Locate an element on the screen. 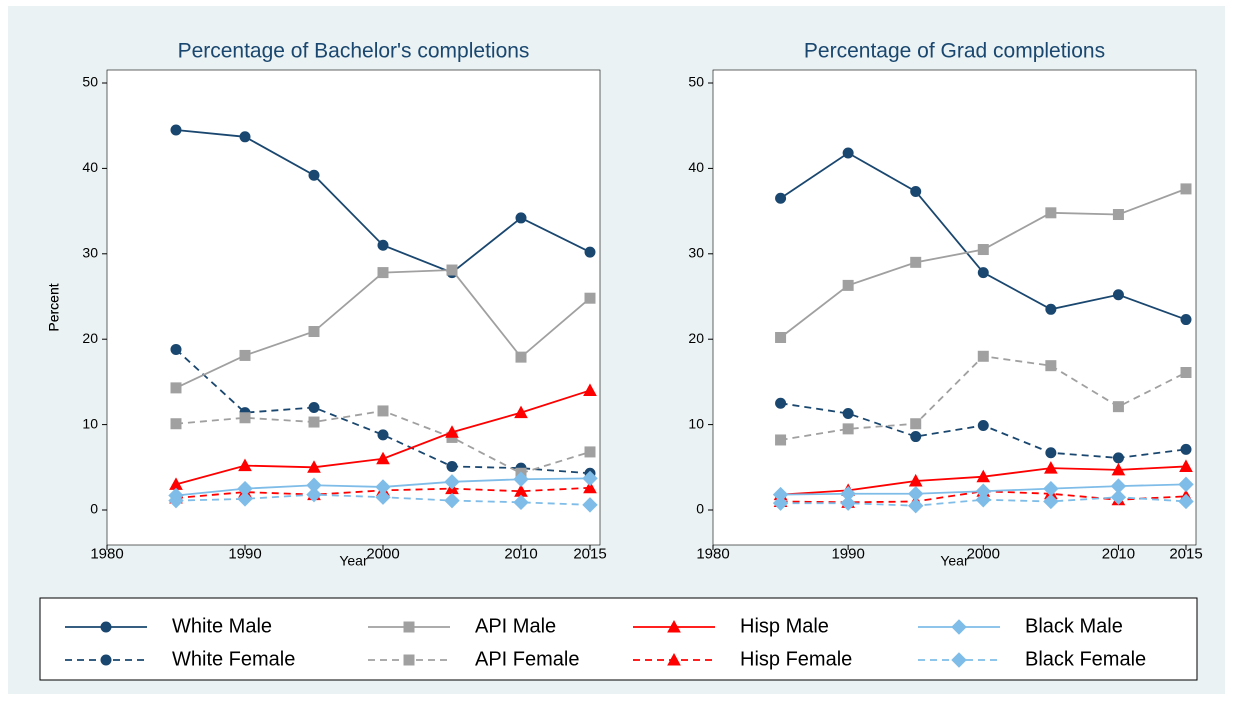 Image resolution: width=1233 pixels, height=702 pixels. x-tick-label: 2010 is located at coordinates (520, 553).